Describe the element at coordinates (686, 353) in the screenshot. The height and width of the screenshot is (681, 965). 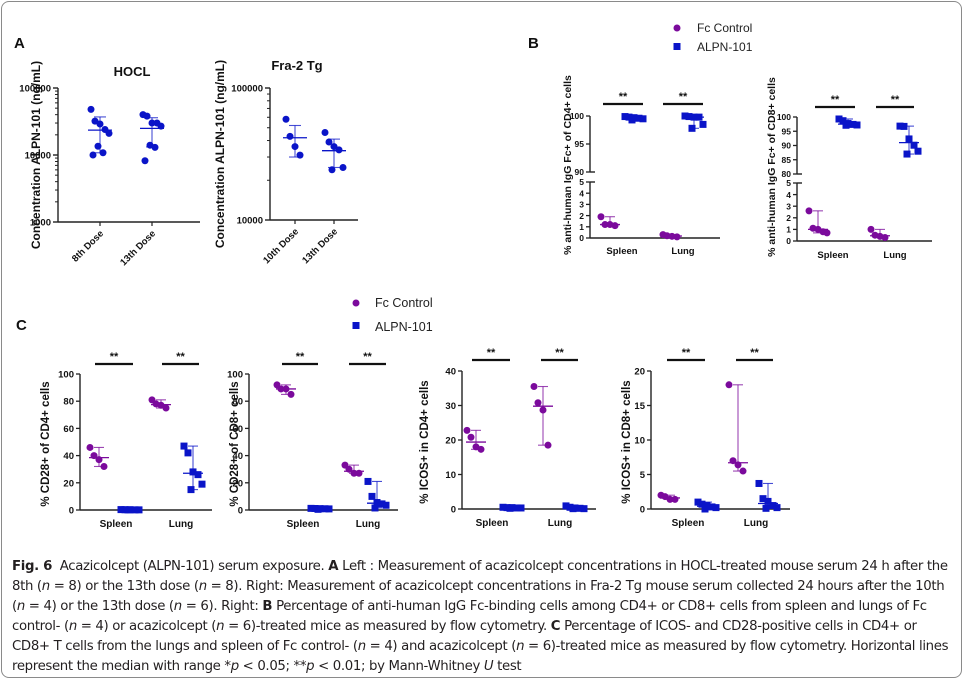
I see `chart-c4-significance-0-stars: **` at that location.